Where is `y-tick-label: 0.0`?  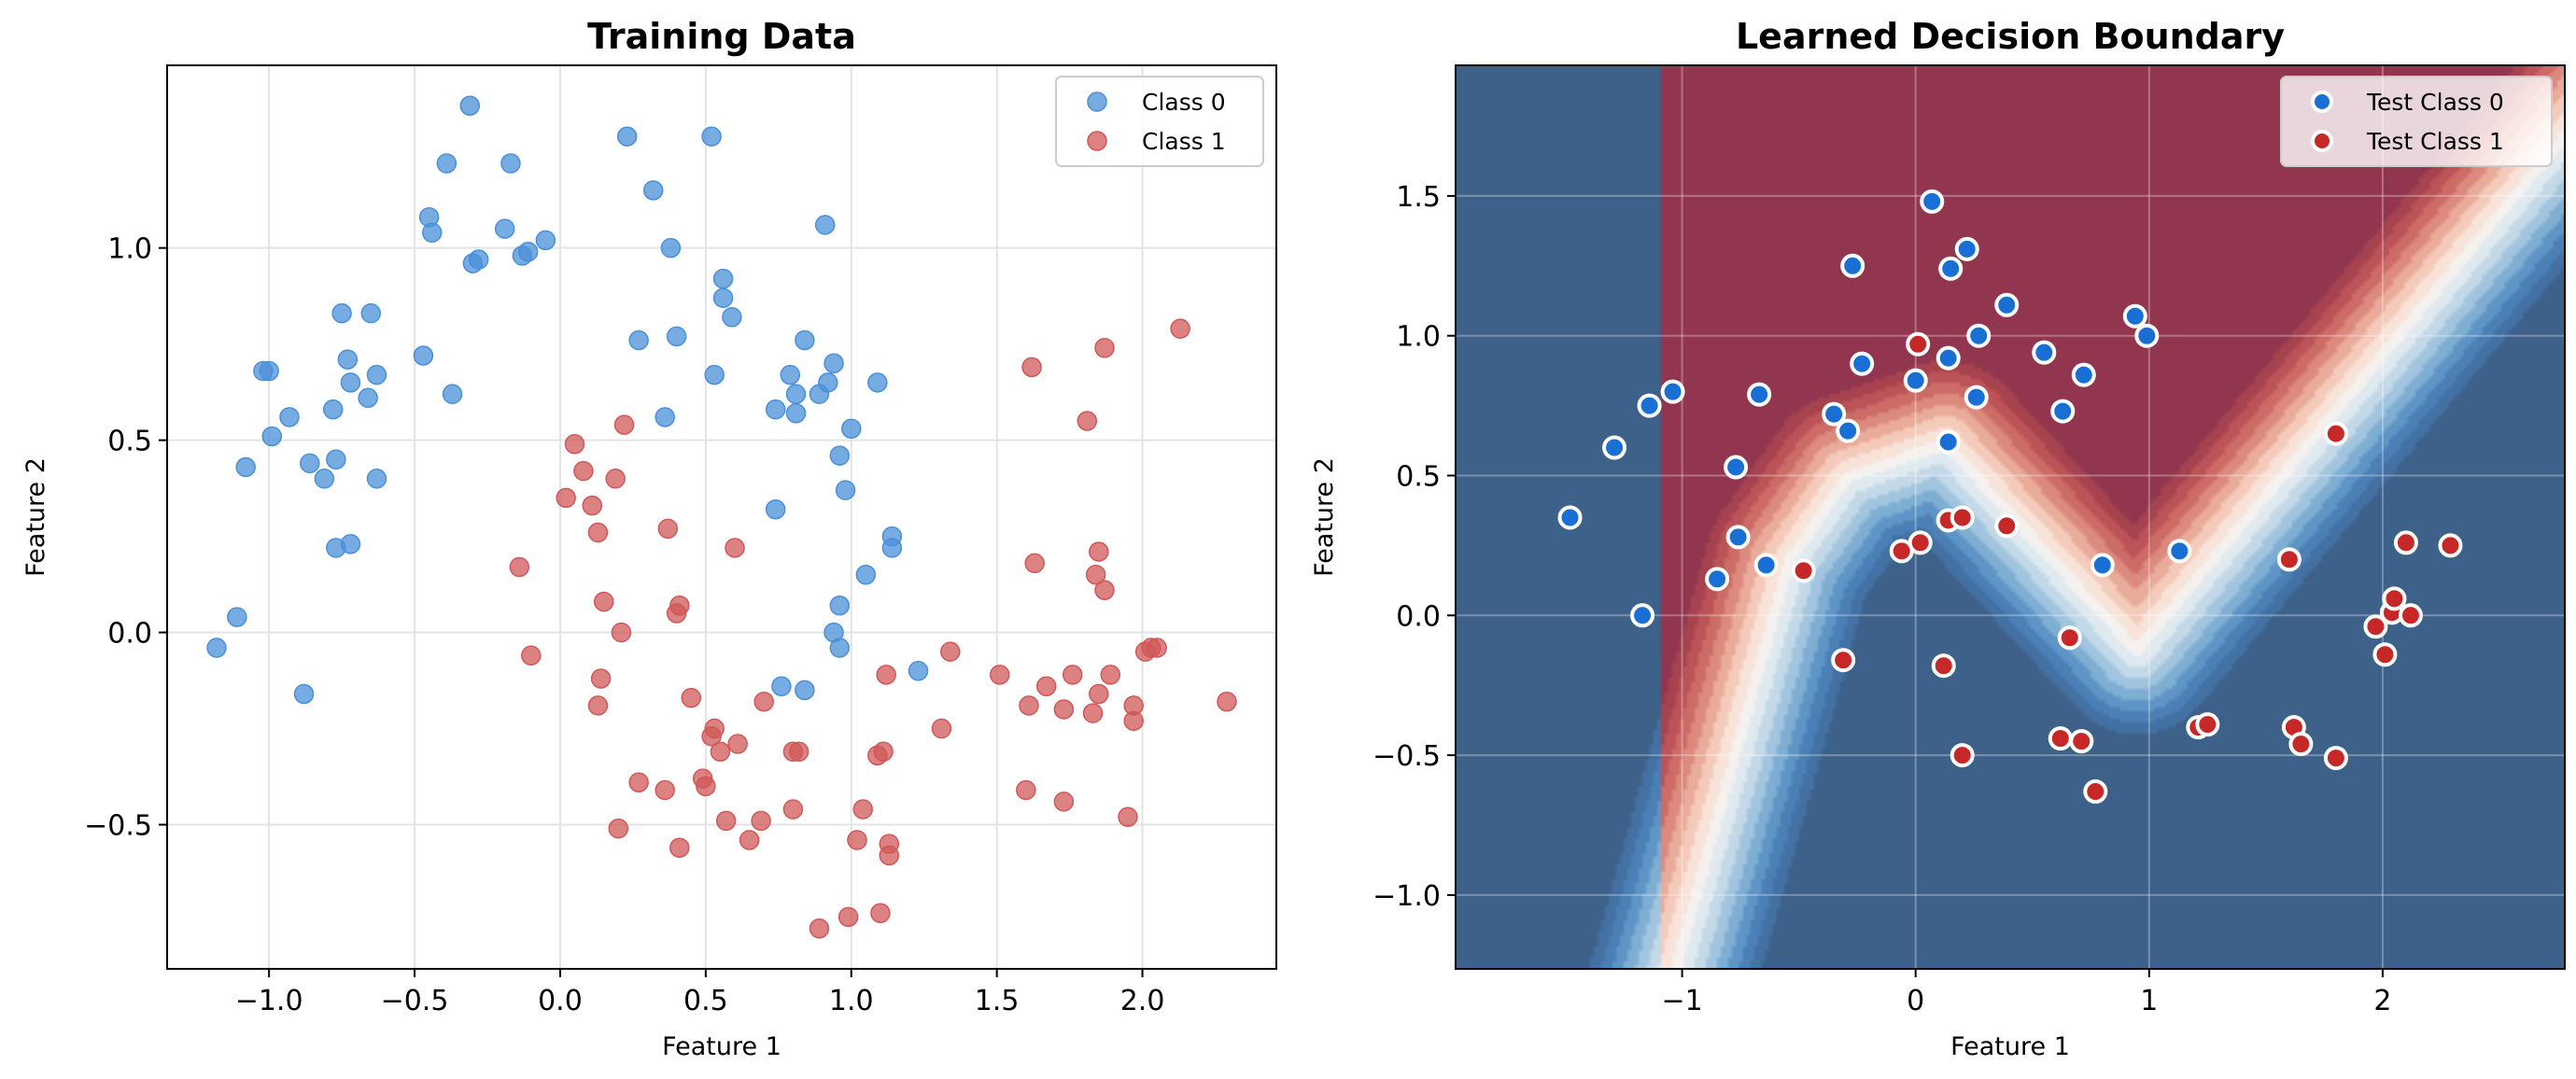
y-tick-label: 0.0 is located at coordinates (129, 634).